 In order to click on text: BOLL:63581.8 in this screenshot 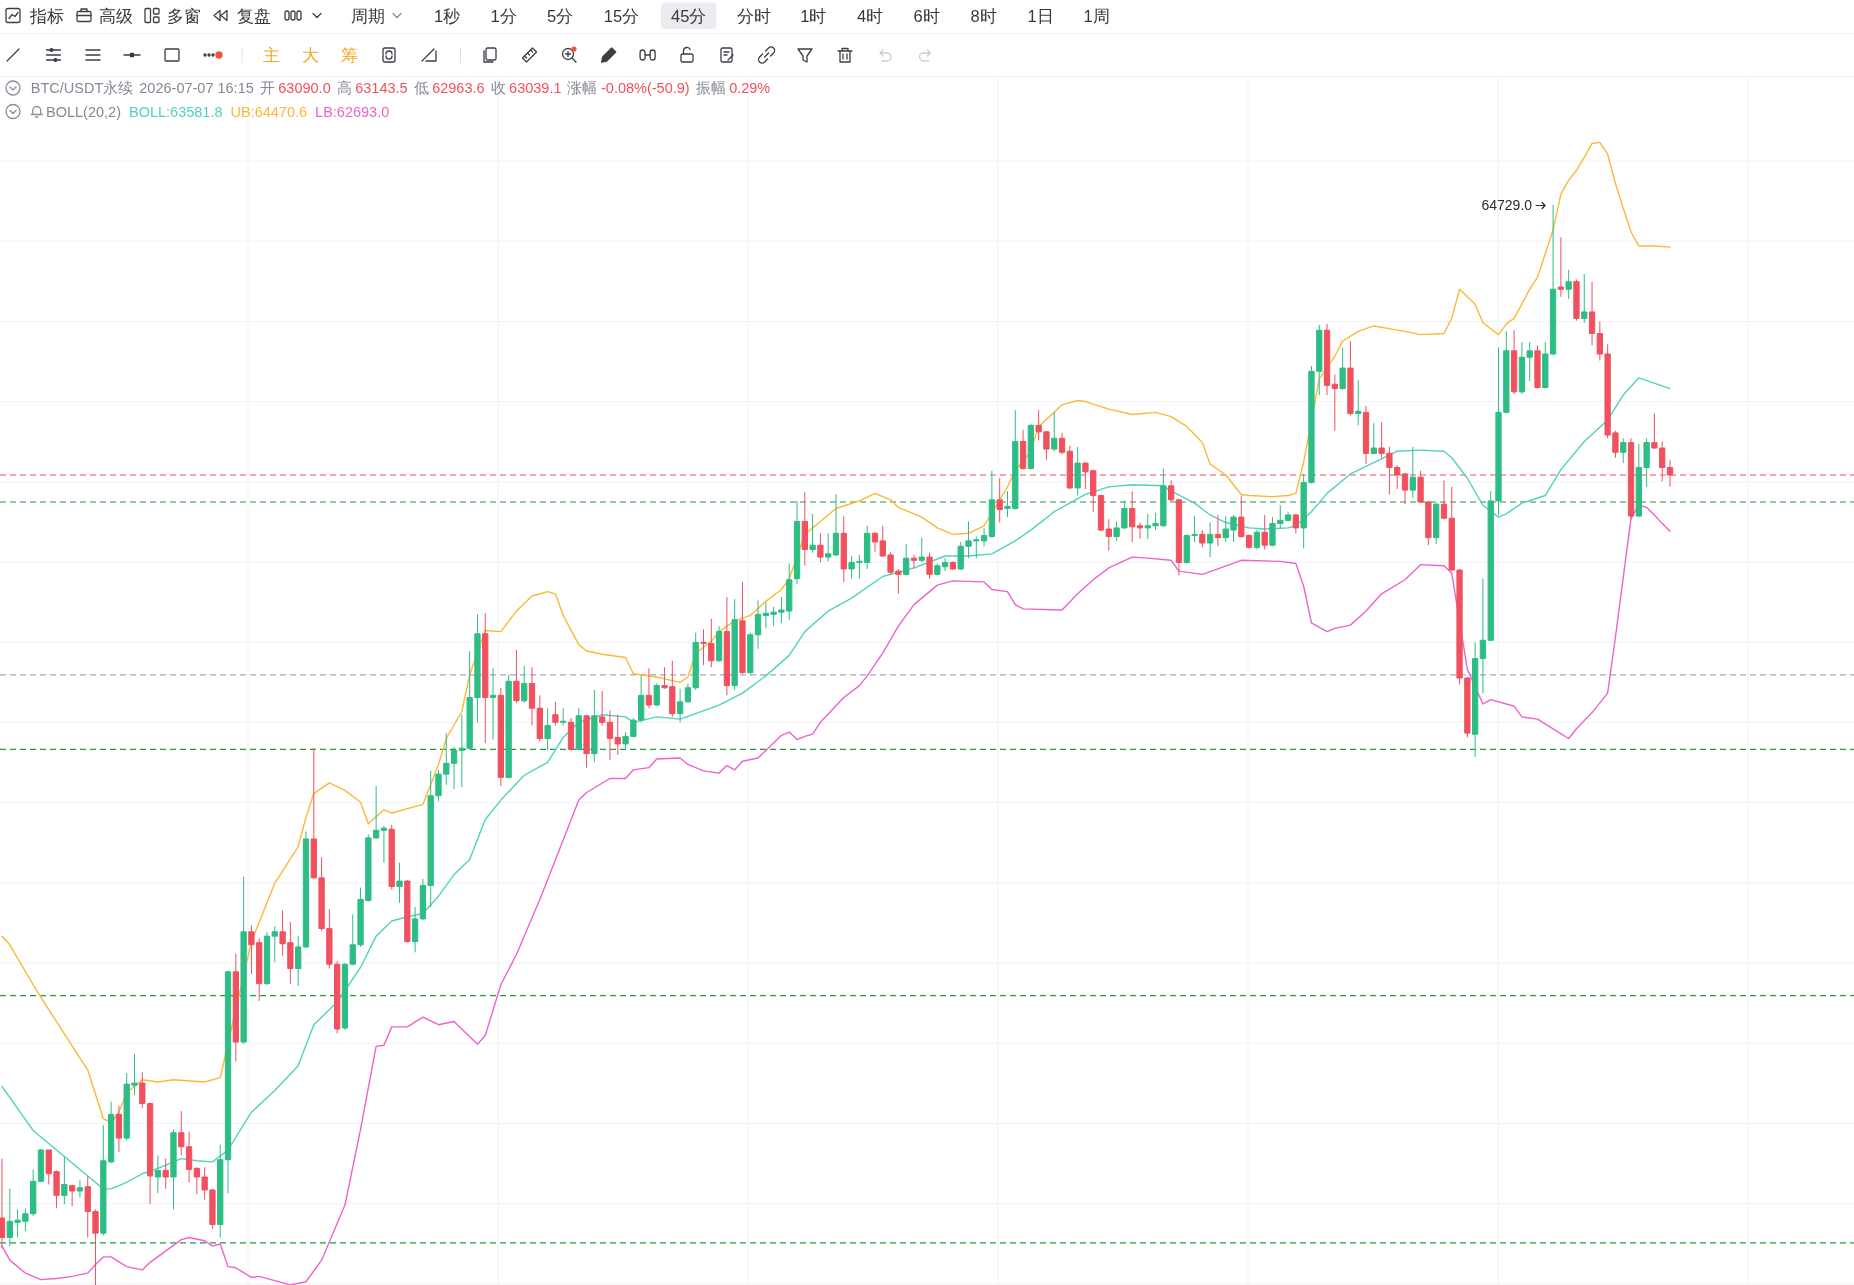, I will do `click(175, 111)`.